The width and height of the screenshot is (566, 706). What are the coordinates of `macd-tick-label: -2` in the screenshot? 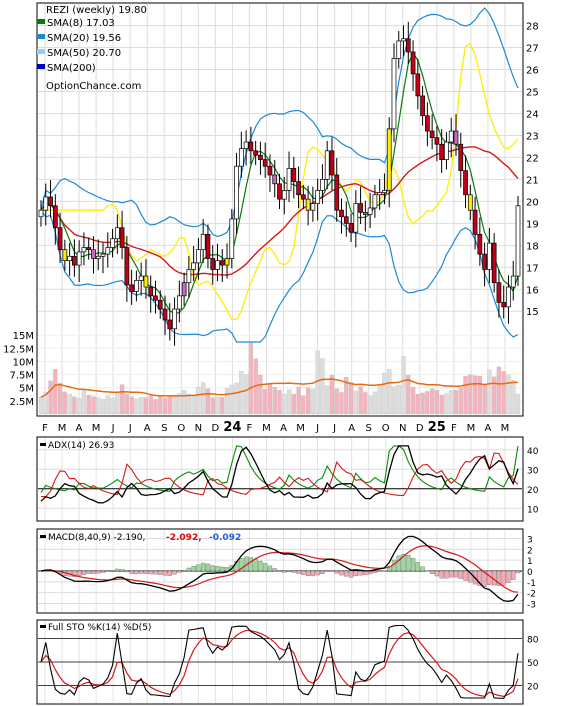 It's located at (531, 595).